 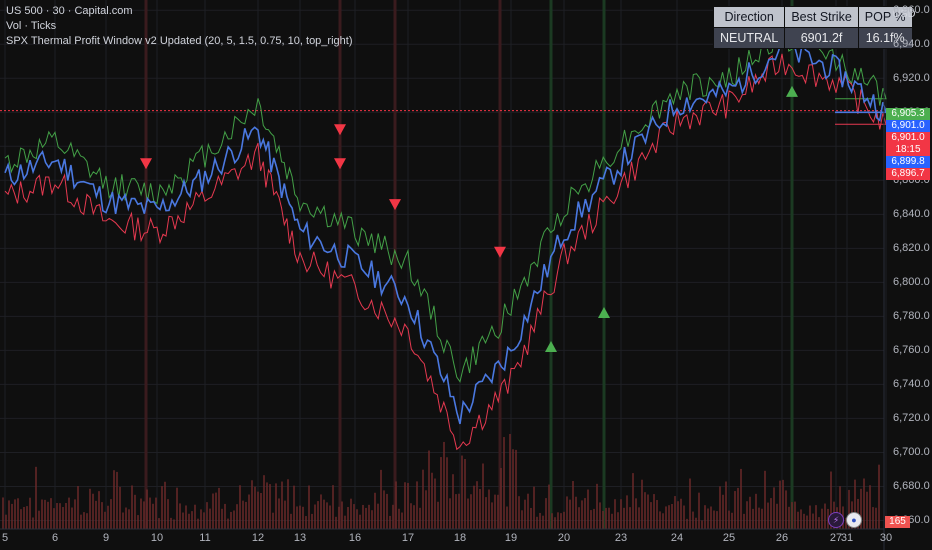 What do you see at coordinates (836, 520) in the screenshot?
I see `lightning-icon: ⚡` at bounding box center [836, 520].